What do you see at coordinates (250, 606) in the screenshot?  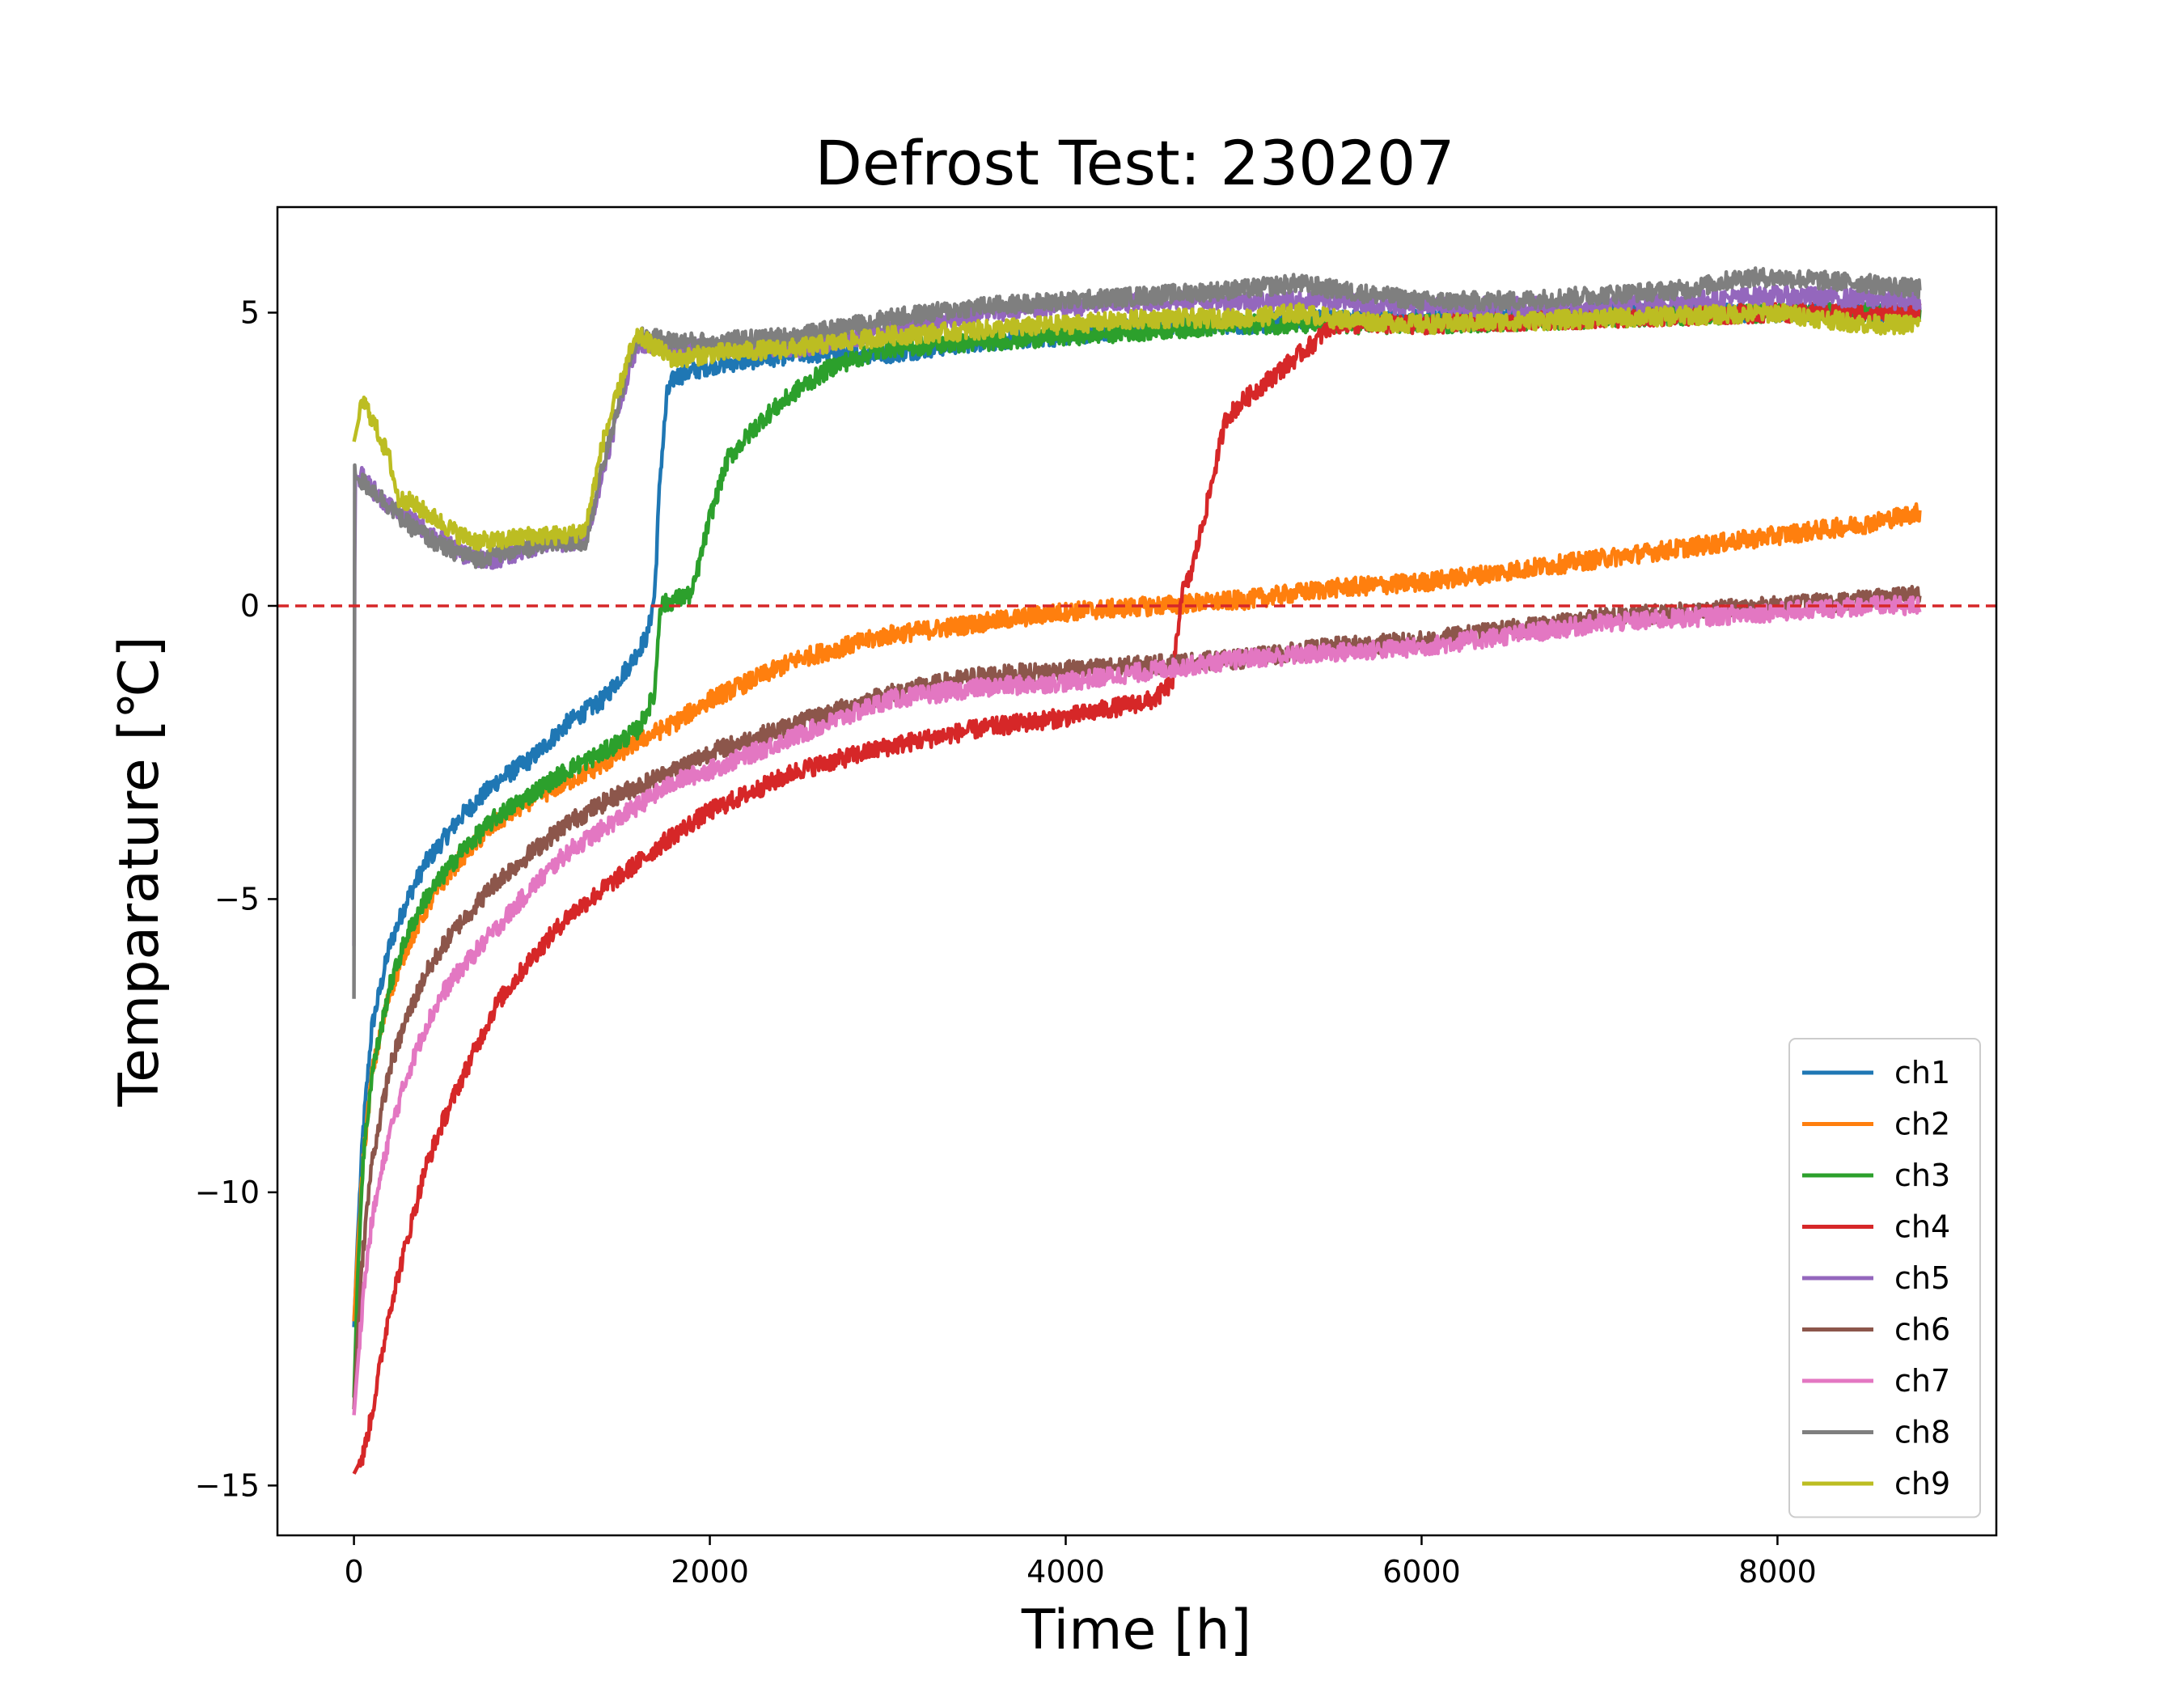 I see `y-tick-label: 0` at bounding box center [250, 606].